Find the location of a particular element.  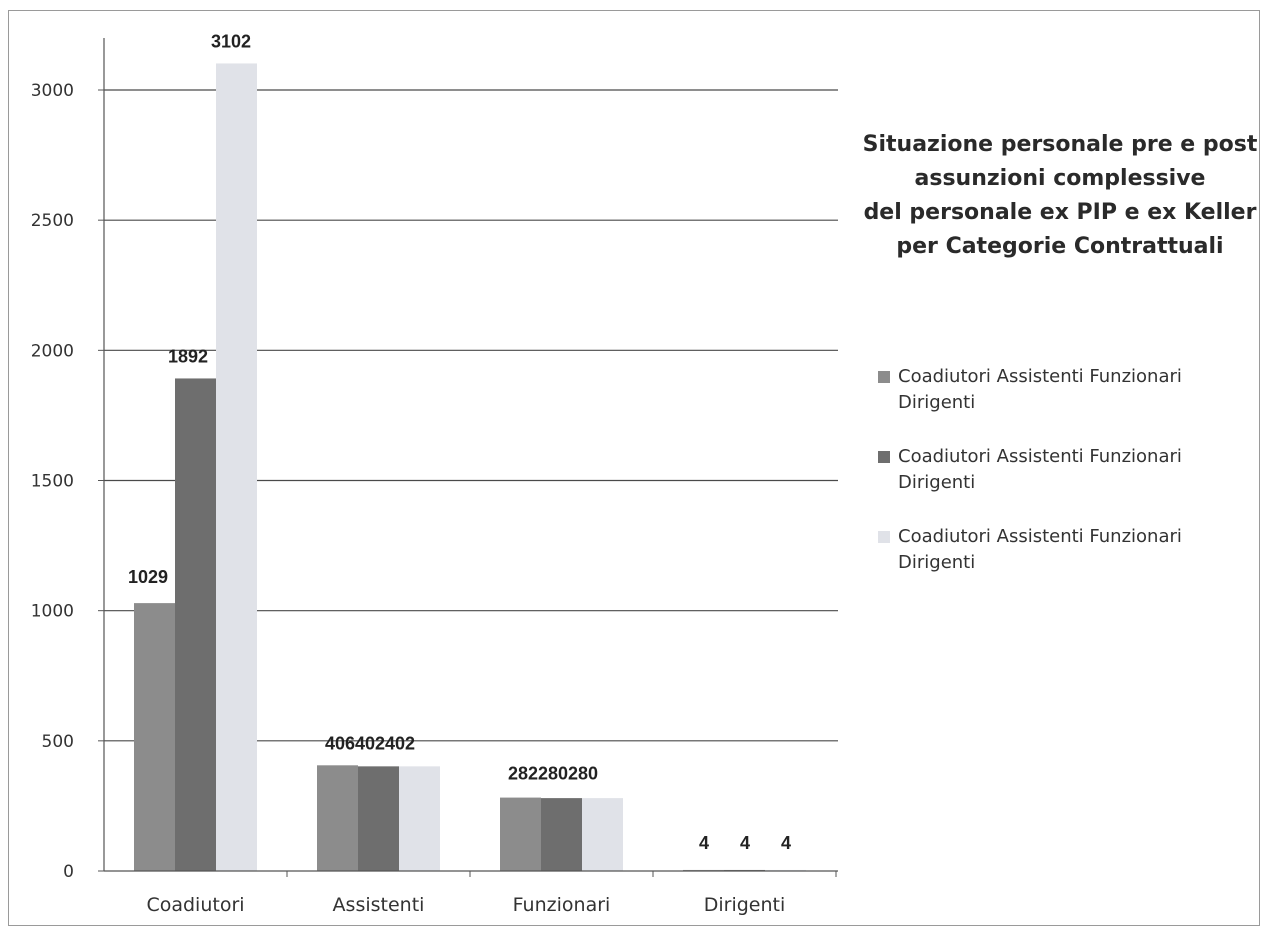

y-tick-label: 1500 is located at coordinates (52, 482).